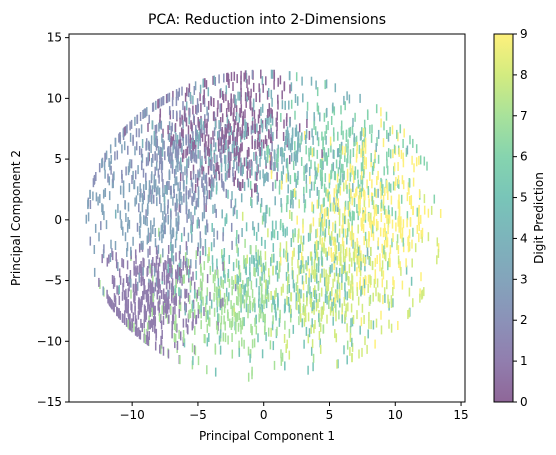  Describe the element at coordinates (198, 415) in the screenshot. I see `x-tick-label: −5` at that location.